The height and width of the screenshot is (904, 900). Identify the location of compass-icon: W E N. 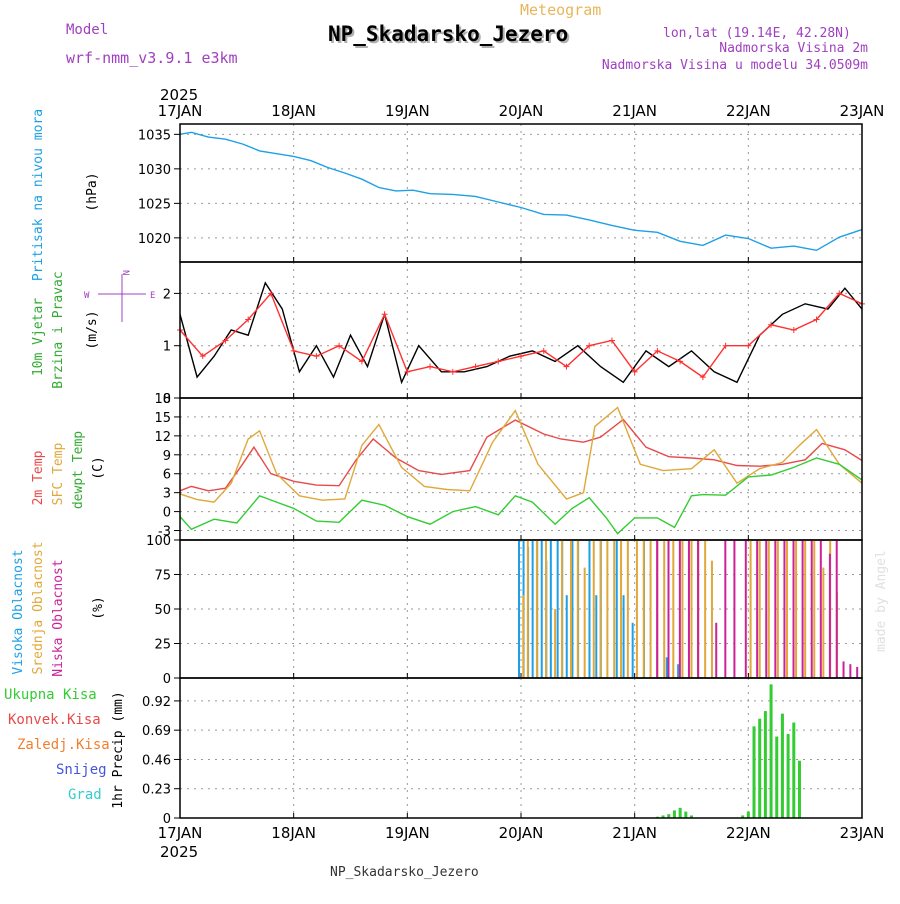
(119, 296).